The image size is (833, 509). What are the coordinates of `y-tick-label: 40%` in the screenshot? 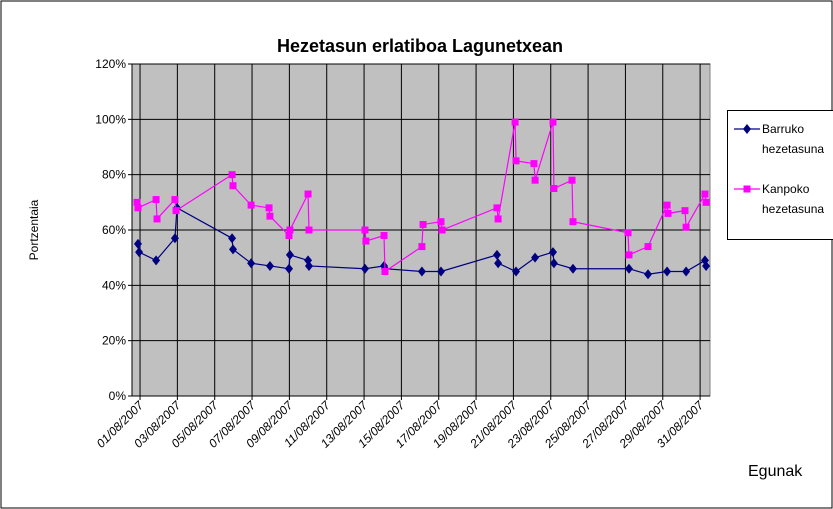 It's located at (114, 285).